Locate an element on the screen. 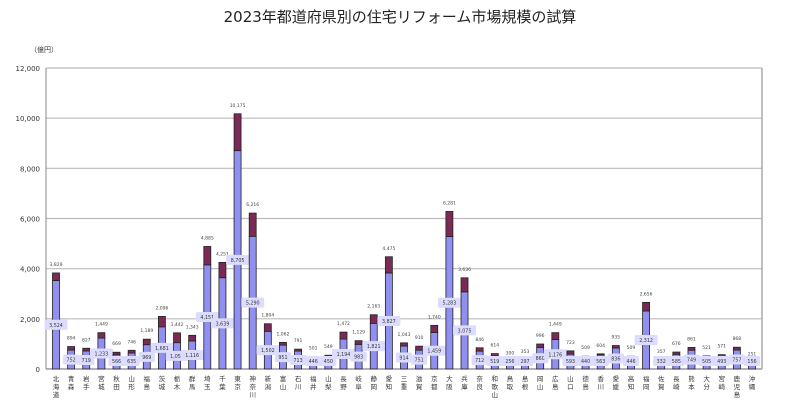  category-label-char: 福 is located at coordinates (646, 378).